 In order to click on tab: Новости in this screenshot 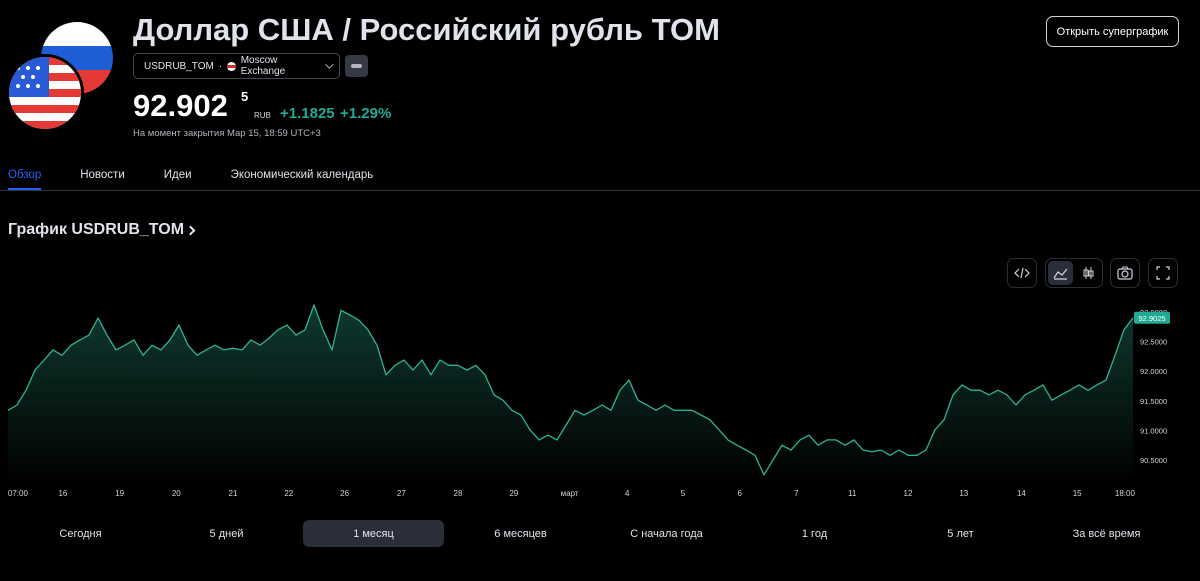, I will do `click(102, 175)`.